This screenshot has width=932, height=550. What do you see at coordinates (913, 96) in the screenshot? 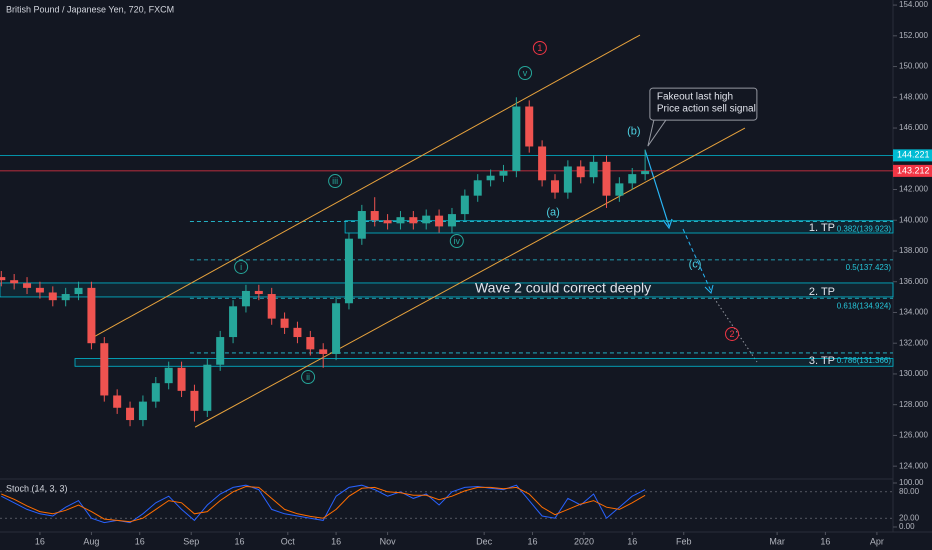
I see `y-tick-label: 148.000` at bounding box center [913, 96].